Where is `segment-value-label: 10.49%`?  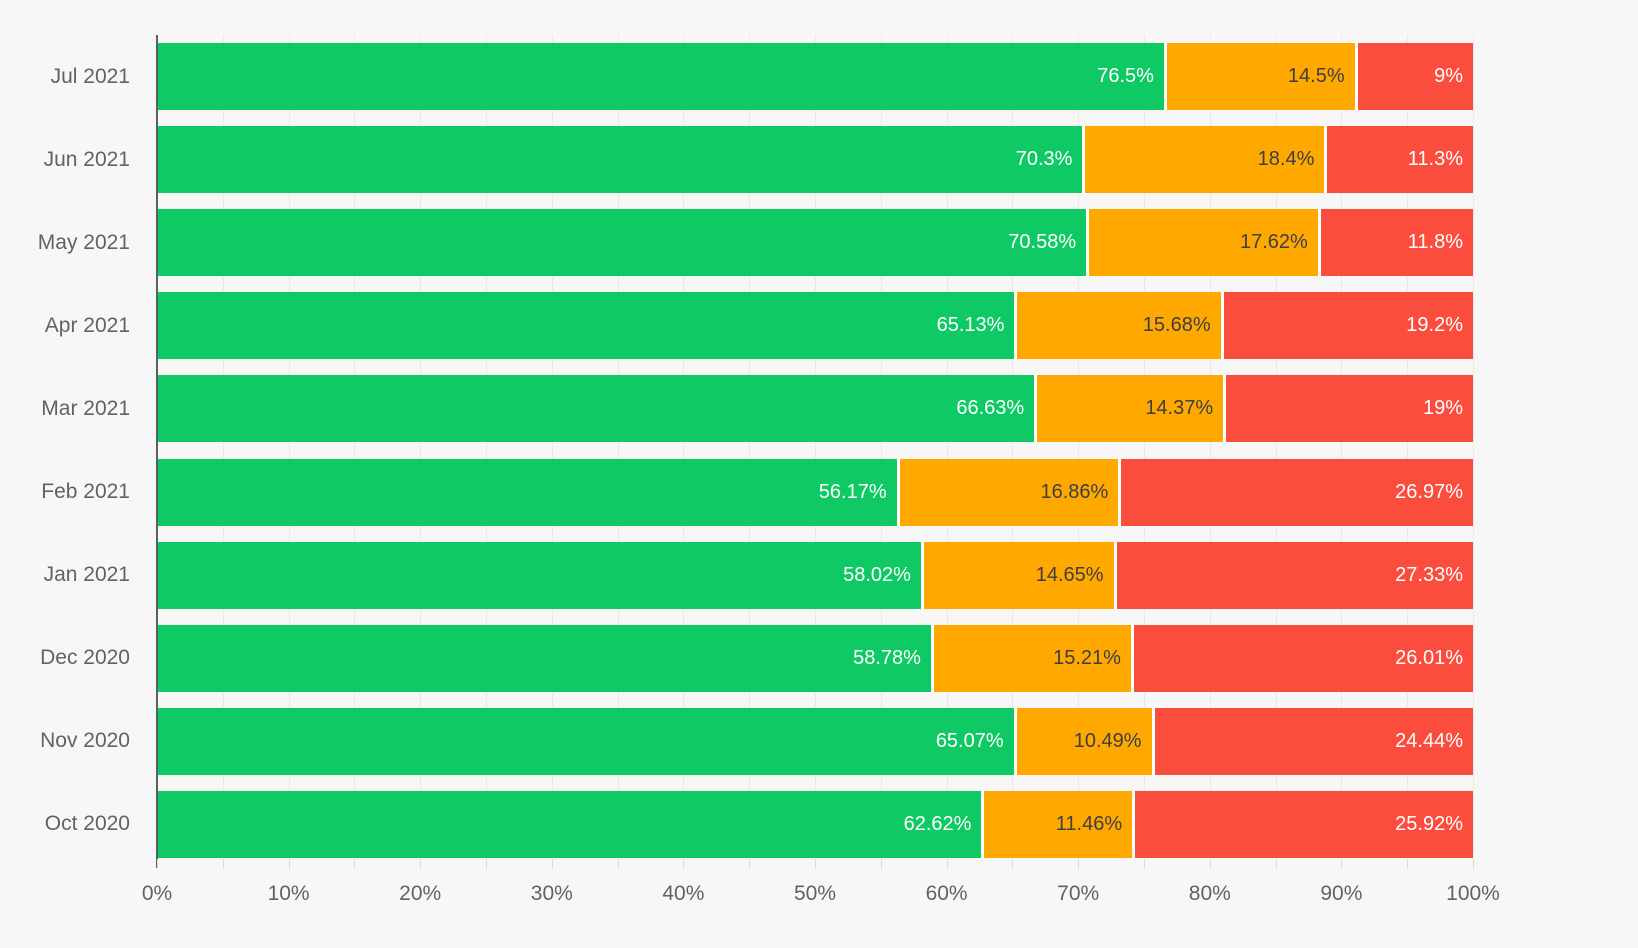 segment-value-label: 10.49% is located at coordinates (1107, 740).